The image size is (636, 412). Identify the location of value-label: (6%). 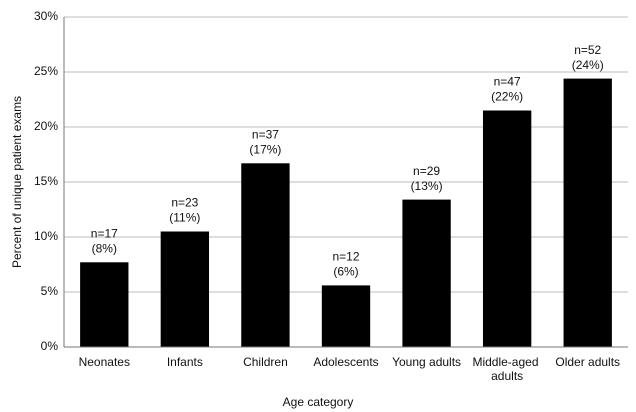
(345, 272).